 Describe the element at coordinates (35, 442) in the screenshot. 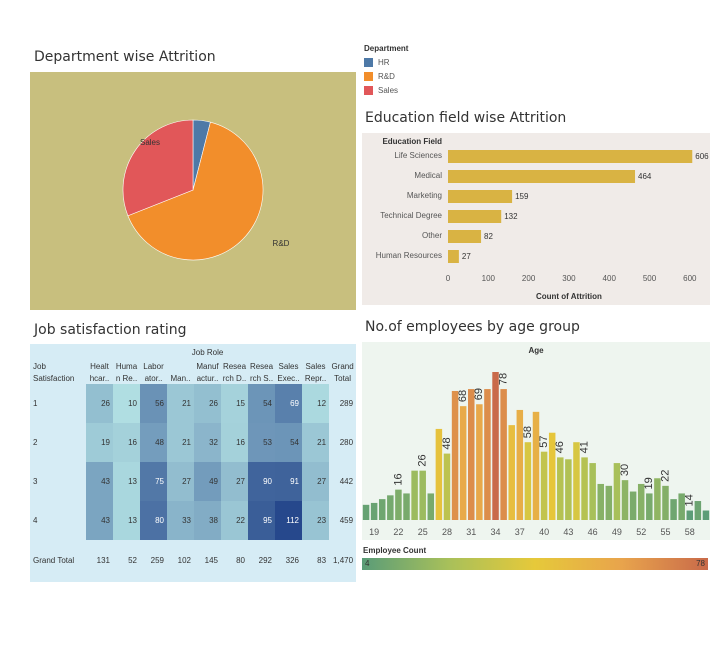

I see `row-label: 2` at that location.